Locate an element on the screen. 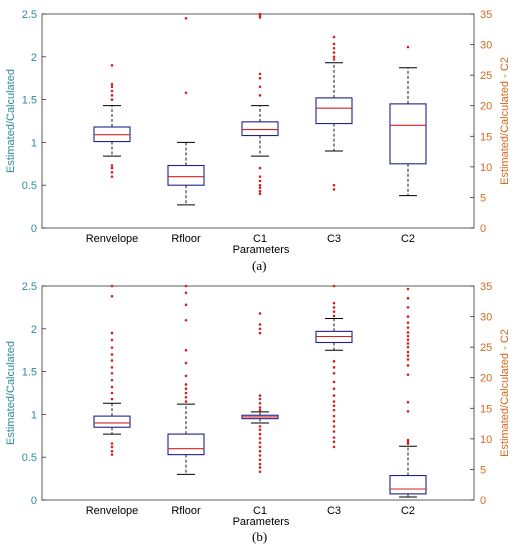 This screenshot has width=520, height=550. box-c1 is located at coordinates (260, 104).